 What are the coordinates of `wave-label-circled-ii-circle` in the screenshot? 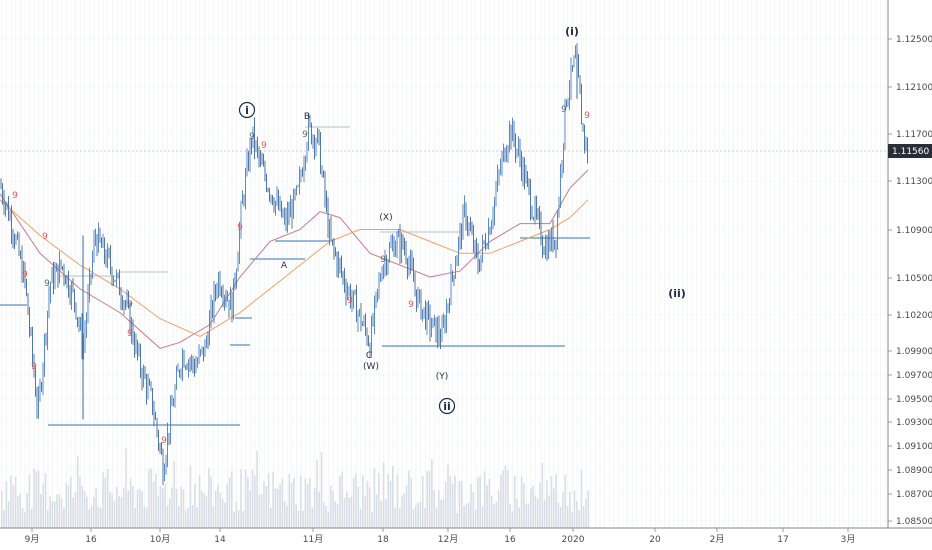 It's located at (447, 406).